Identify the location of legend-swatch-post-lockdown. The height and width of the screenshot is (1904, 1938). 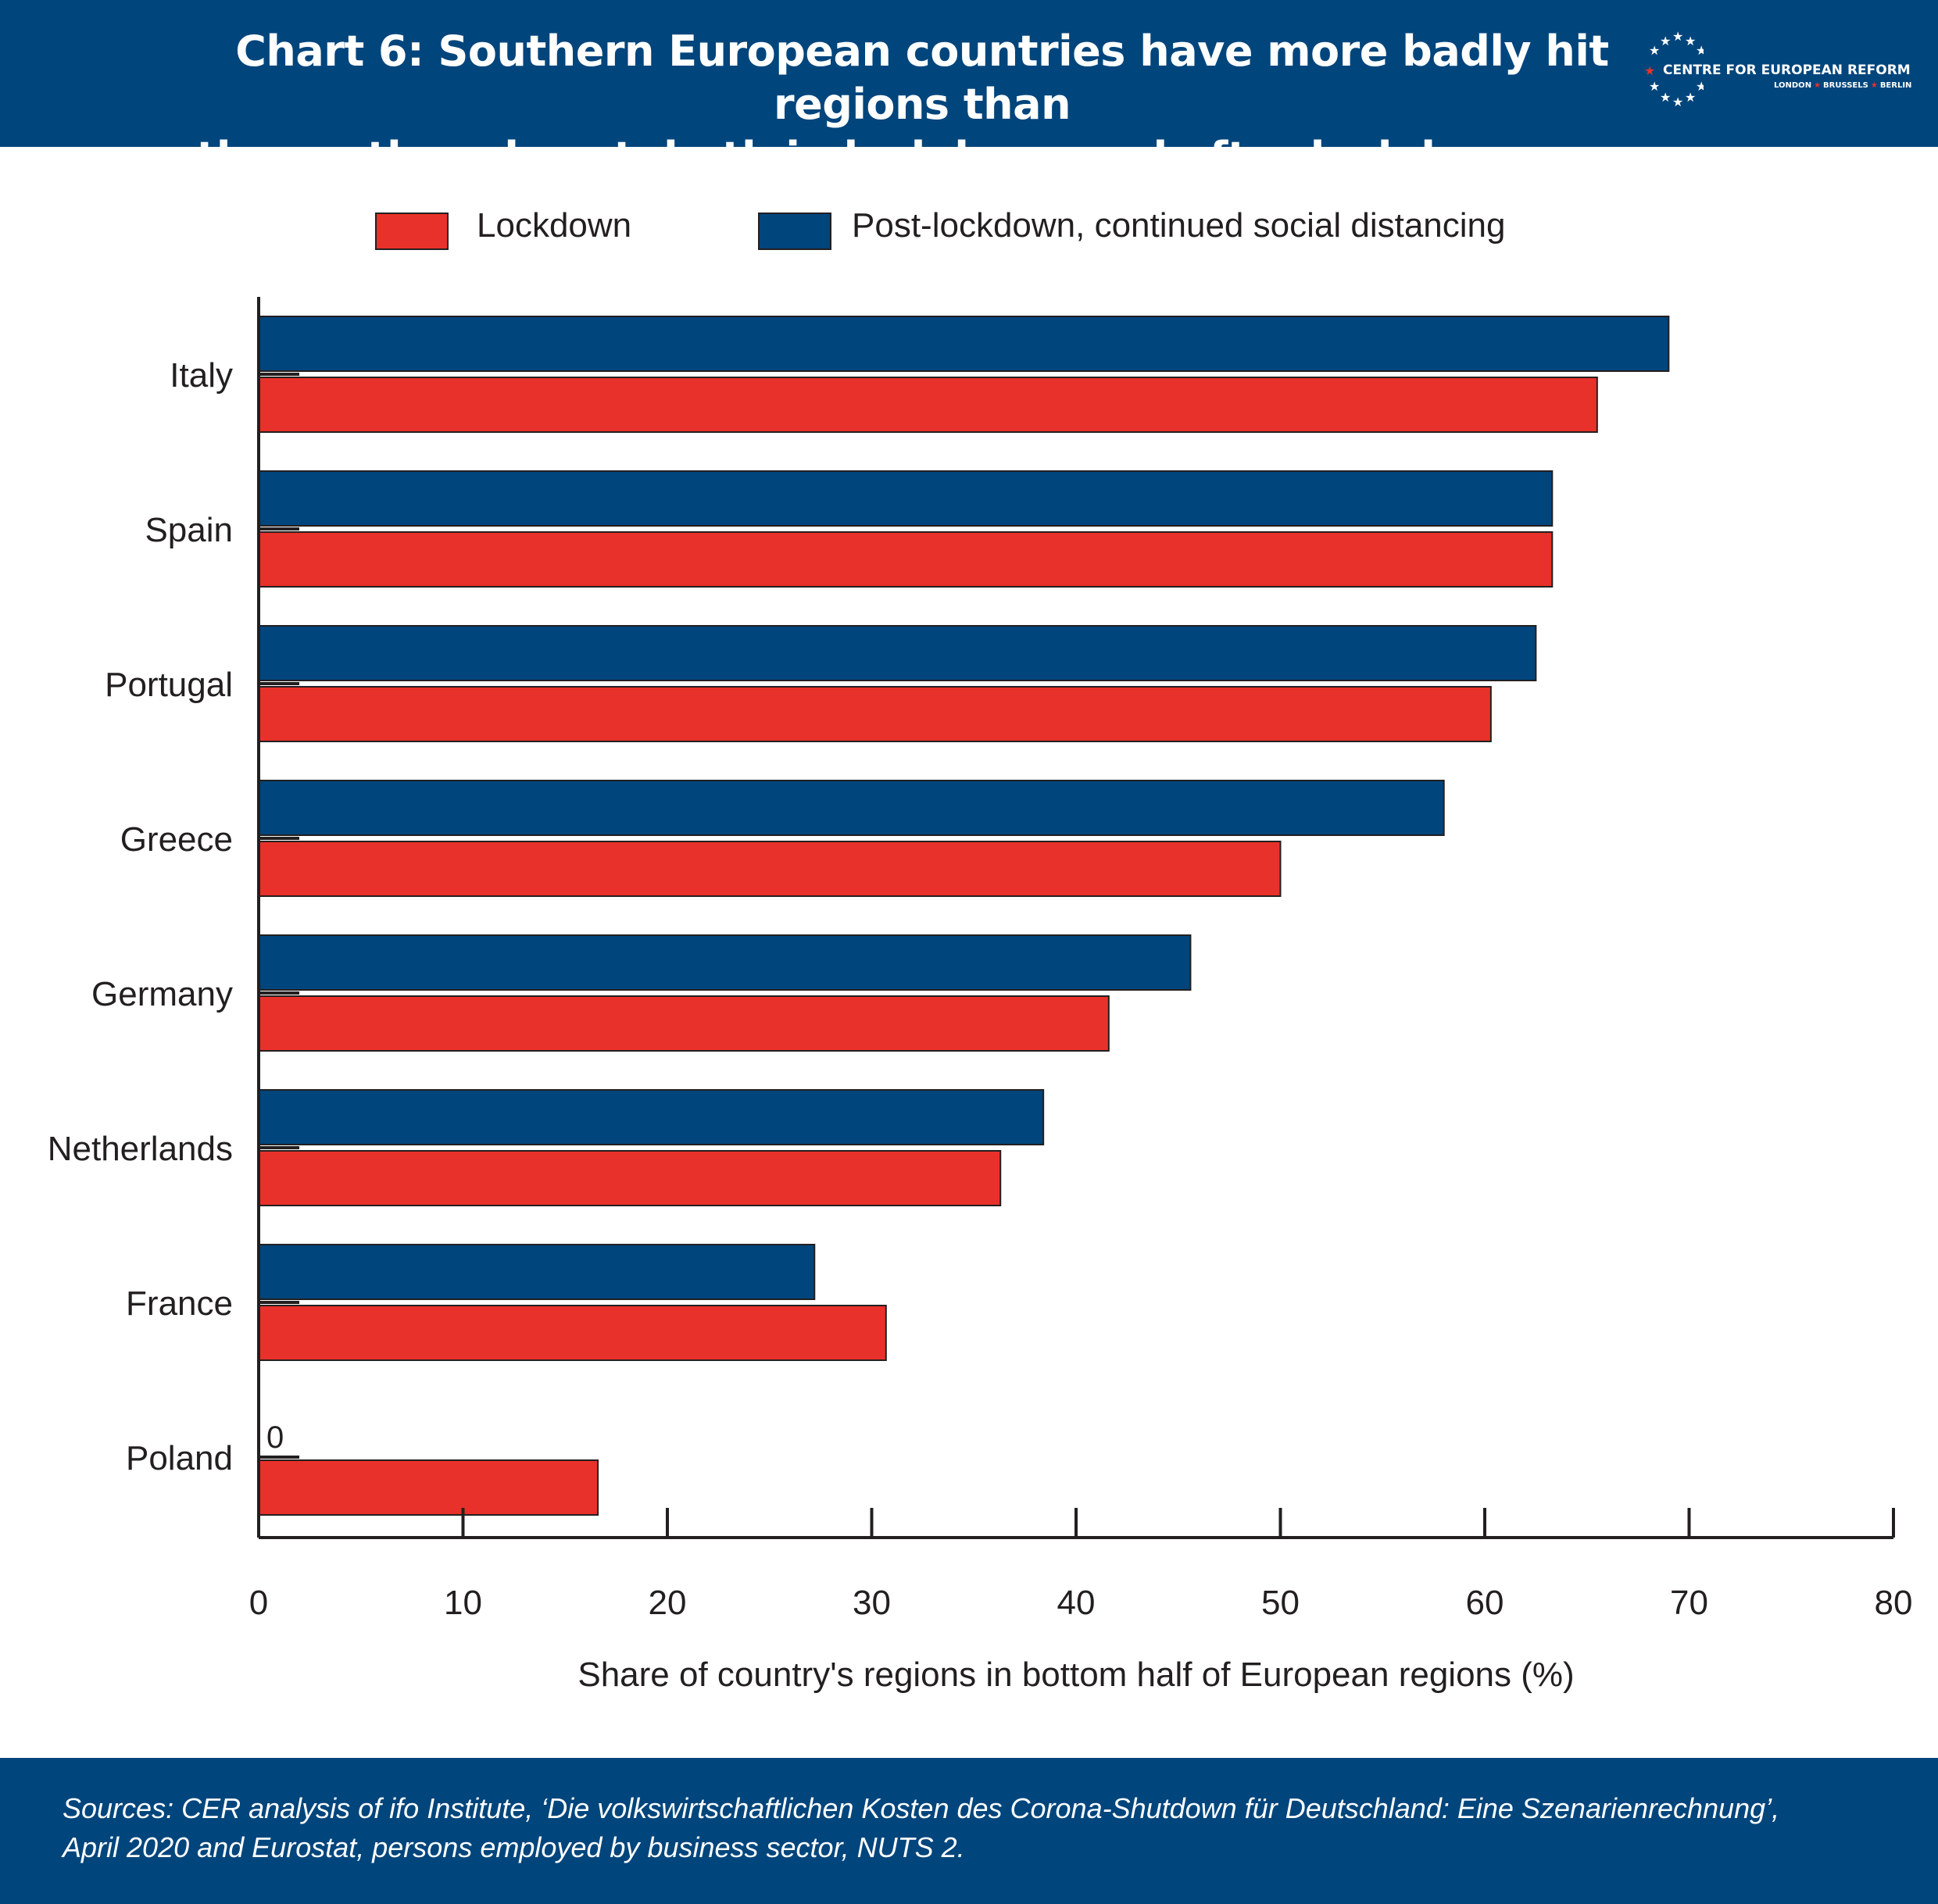
(794, 231).